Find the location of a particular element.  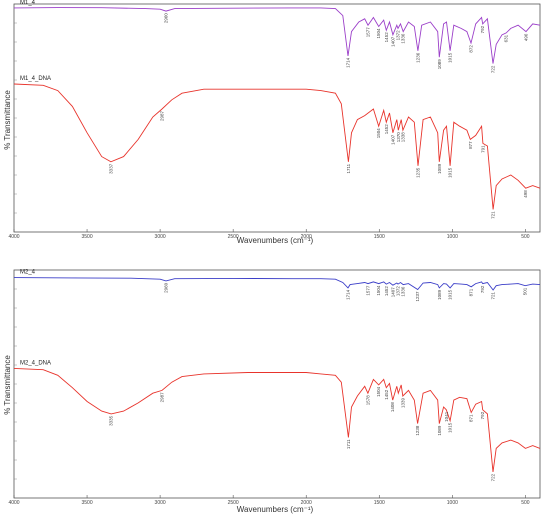

series-name-label: M1_4 is located at coordinates (28, 3).